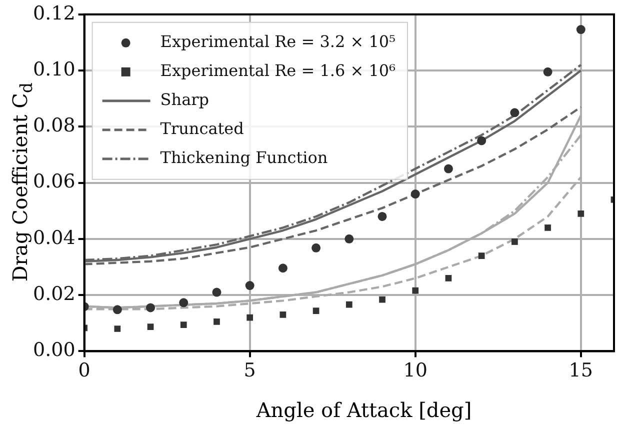 This screenshot has width=644, height=432. Describe the element at coordinates (54, 181) in the screenshot. I see `y-tick-label: 0.06` at that location.